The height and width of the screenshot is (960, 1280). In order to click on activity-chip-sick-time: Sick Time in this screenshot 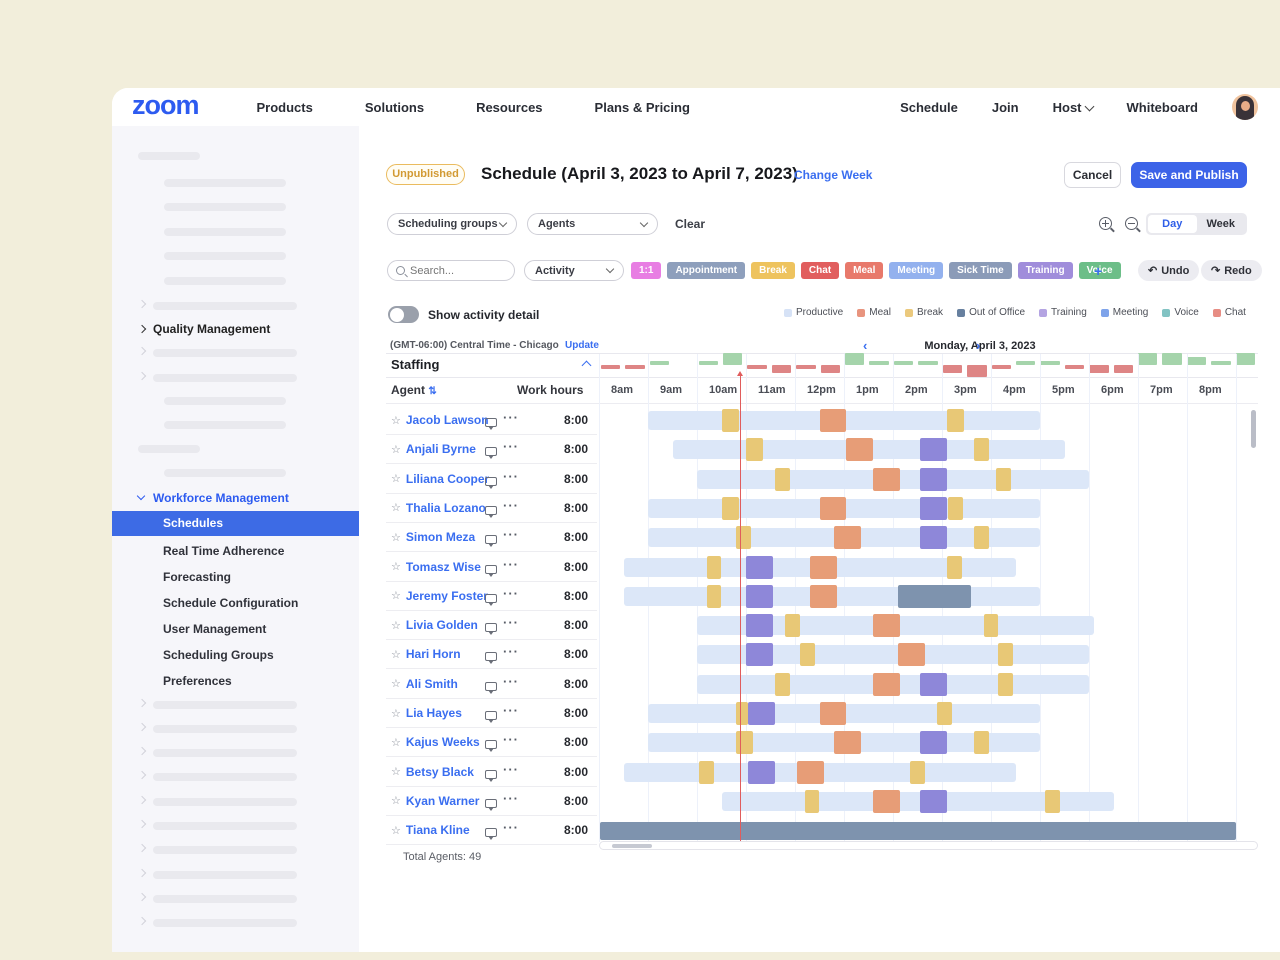, I will do `click(980, 270)`.